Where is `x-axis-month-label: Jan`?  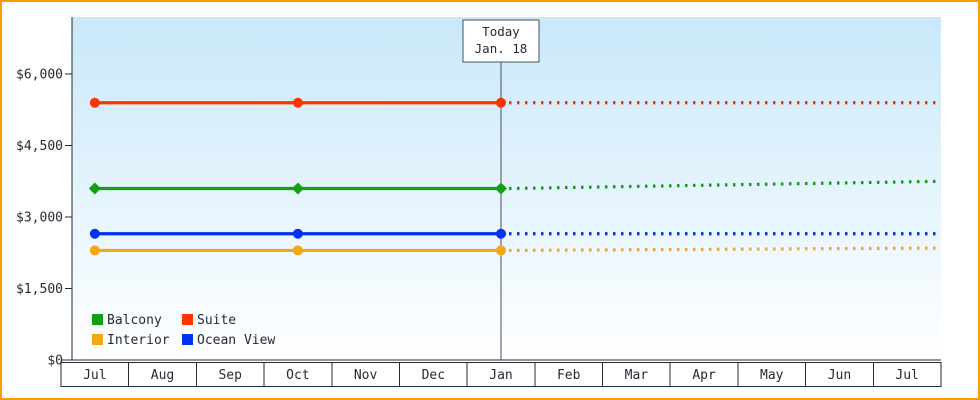
x-axis-month-label: Jan is located at coordinates (500, 375).